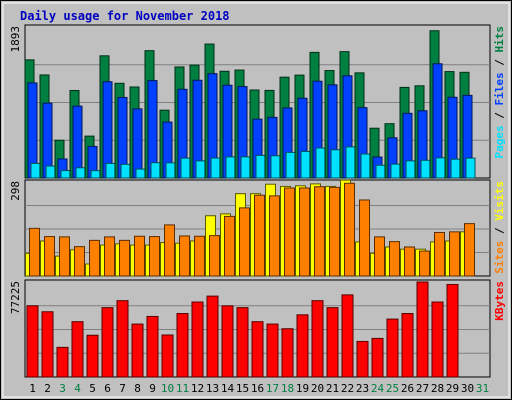  I want to click on x-tick-day-4: 4, so click(77, 388).